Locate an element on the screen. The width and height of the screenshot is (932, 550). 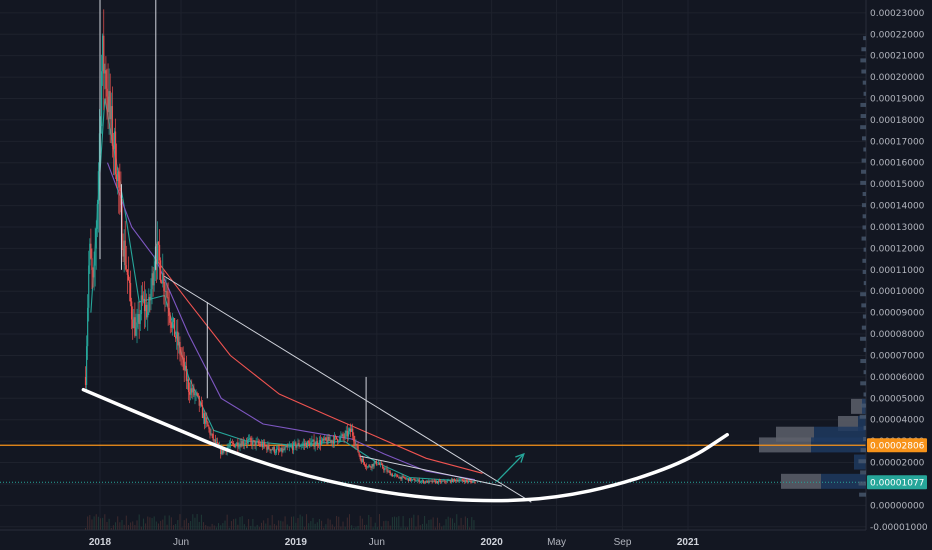
price-tick-label: 0.00018000 is located at coordinates (897, 121).